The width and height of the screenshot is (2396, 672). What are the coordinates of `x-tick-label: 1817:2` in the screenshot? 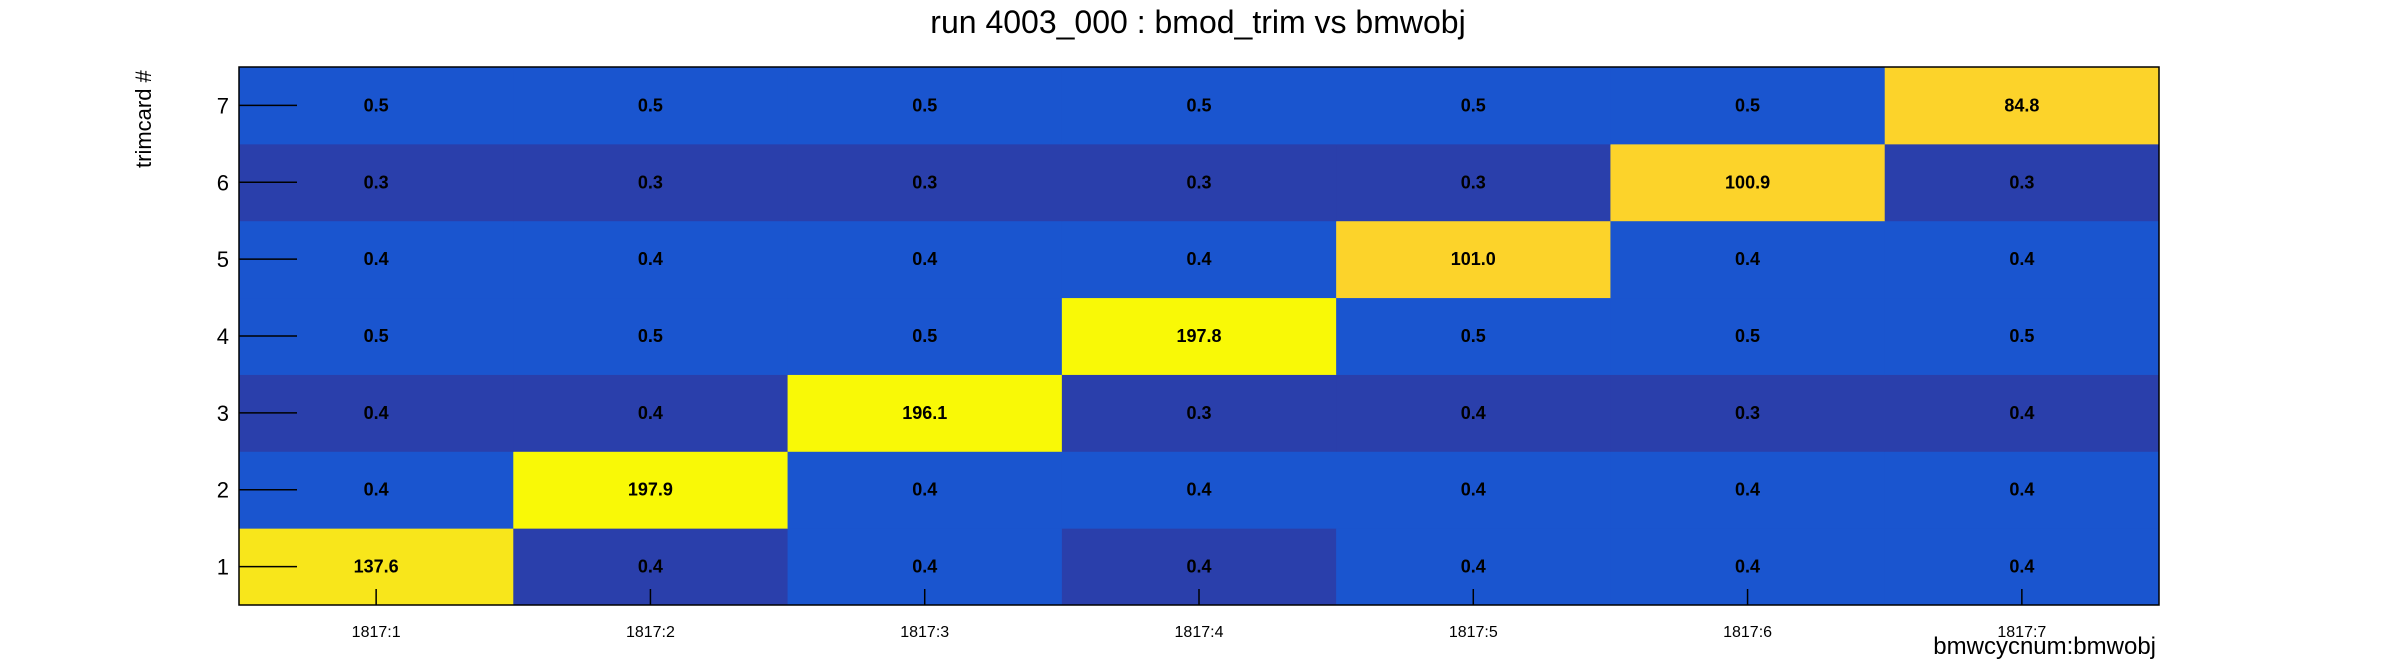 It's located at (650, 632).